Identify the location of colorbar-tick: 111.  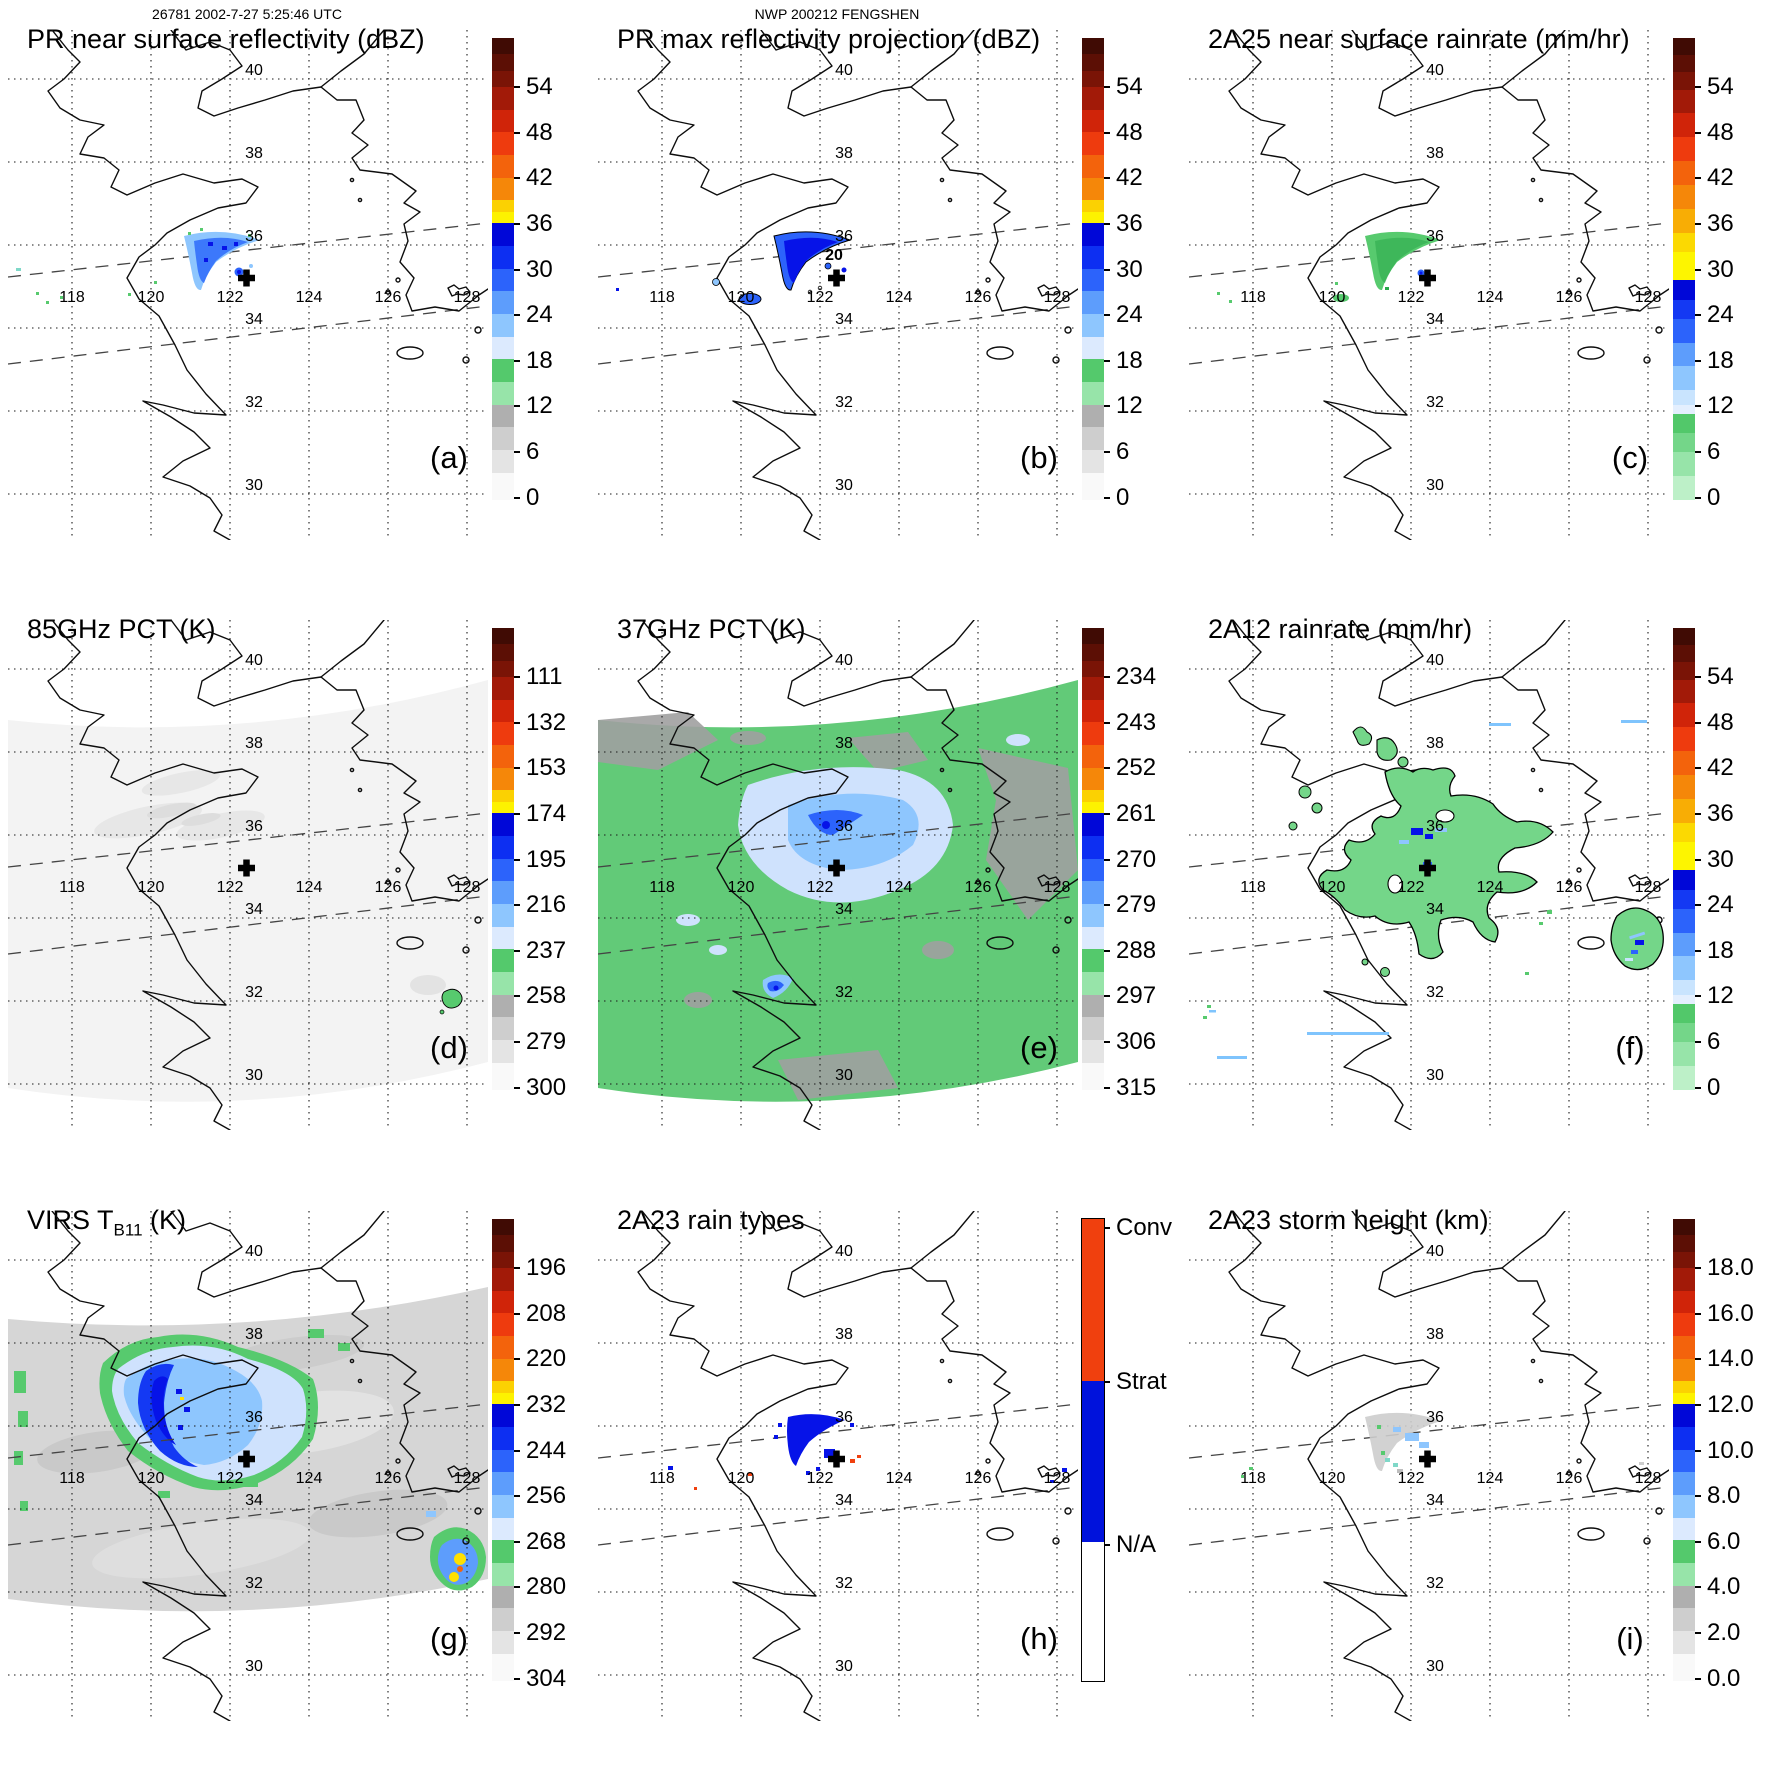
(538, 676).